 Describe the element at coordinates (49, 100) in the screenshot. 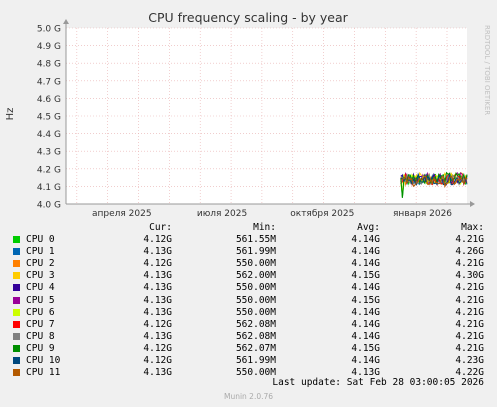

I see `y-tick-label: 4.6 G` at that location.